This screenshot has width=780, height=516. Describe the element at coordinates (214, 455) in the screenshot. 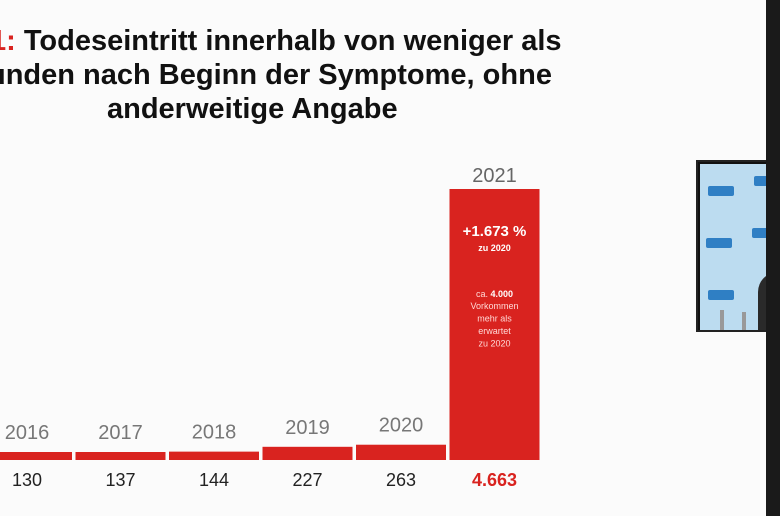

I see `bar-2018` at that location.